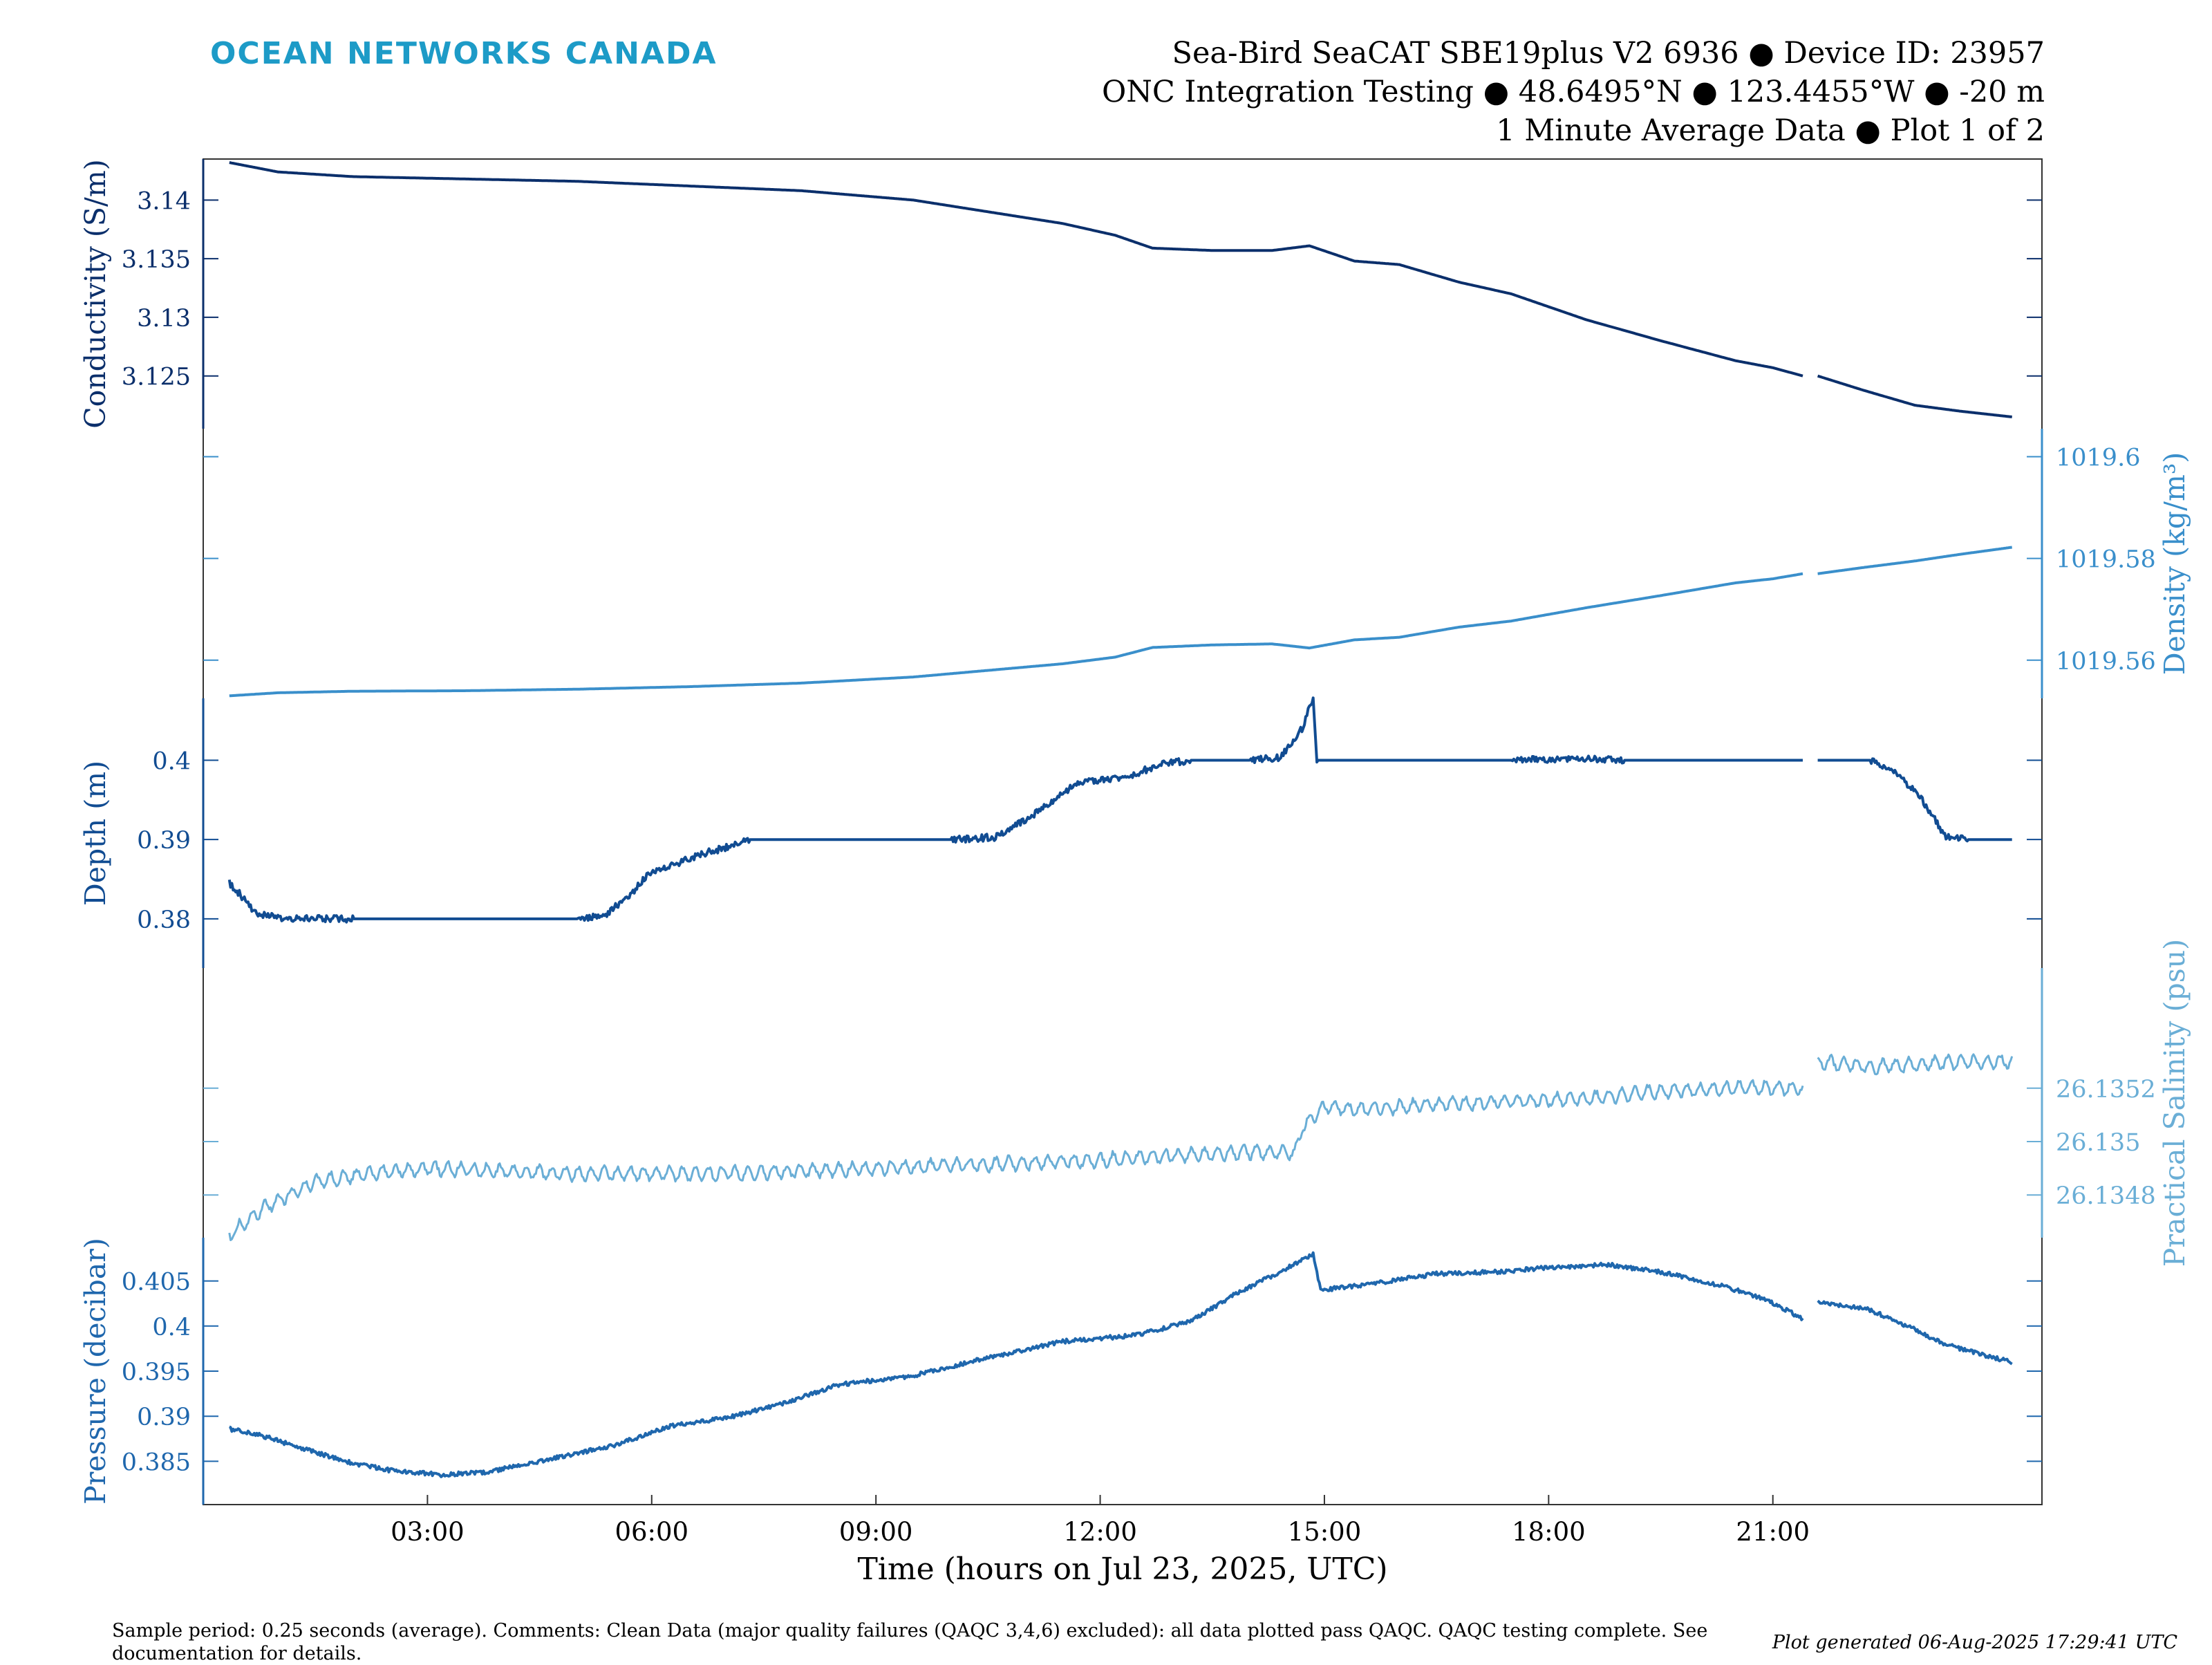 The width and height of the screenshot is (2212, 1665). I want to click on conductivity-tick-label: 3.13, so click(164, 319).